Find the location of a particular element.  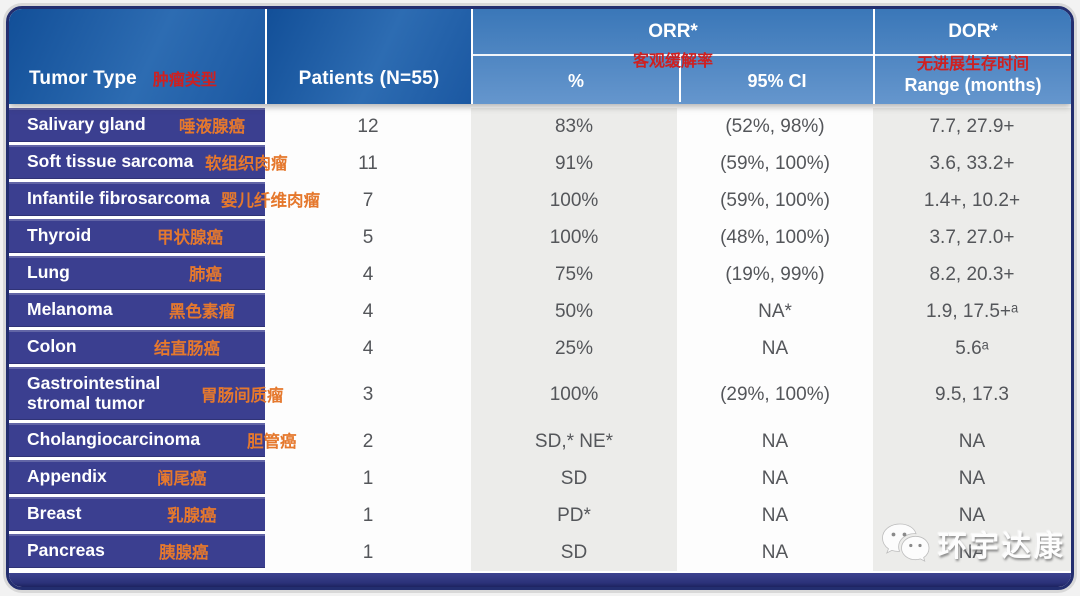

table-row: Lung 肺癌 4 75% (19%, 99%) 8.2, 20.3+ is located at coordinates (540, 274).